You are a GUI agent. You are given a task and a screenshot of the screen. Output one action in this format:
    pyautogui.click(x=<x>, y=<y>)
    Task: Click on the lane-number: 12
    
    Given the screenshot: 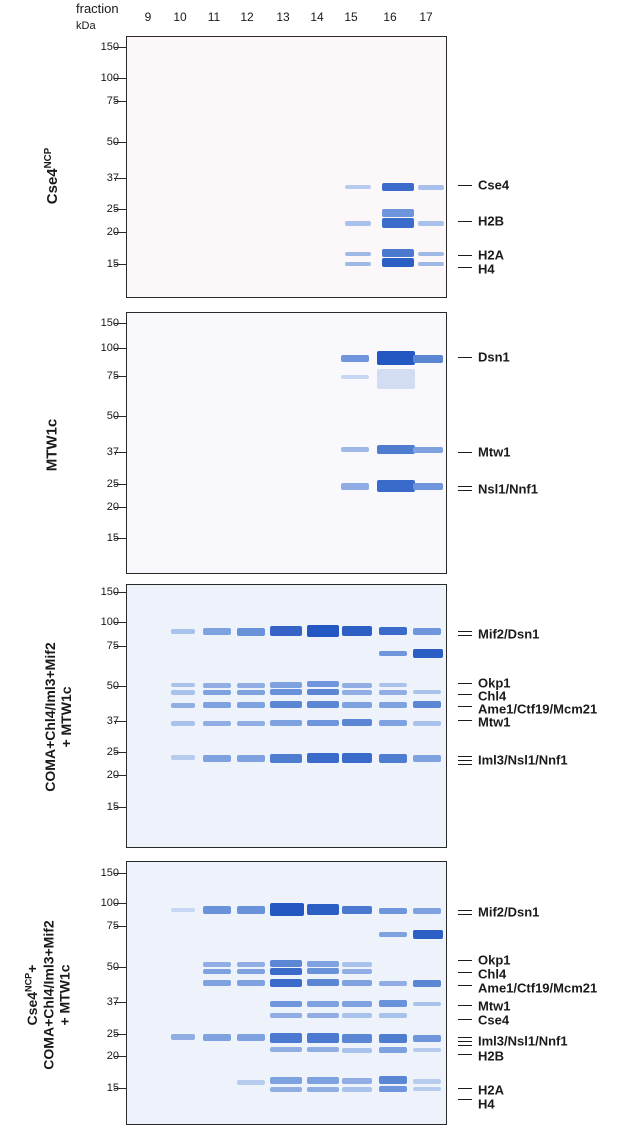 What is the action you would take?
    pyautogui.click(x=247, y=17)
    